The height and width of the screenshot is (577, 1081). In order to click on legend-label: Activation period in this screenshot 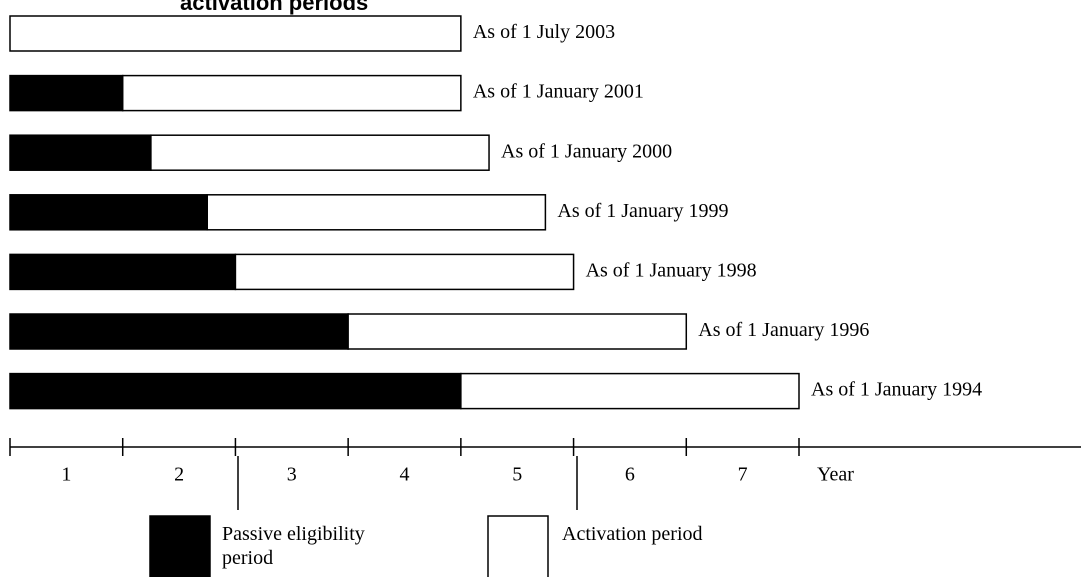, I will do `click(632, 534)`.